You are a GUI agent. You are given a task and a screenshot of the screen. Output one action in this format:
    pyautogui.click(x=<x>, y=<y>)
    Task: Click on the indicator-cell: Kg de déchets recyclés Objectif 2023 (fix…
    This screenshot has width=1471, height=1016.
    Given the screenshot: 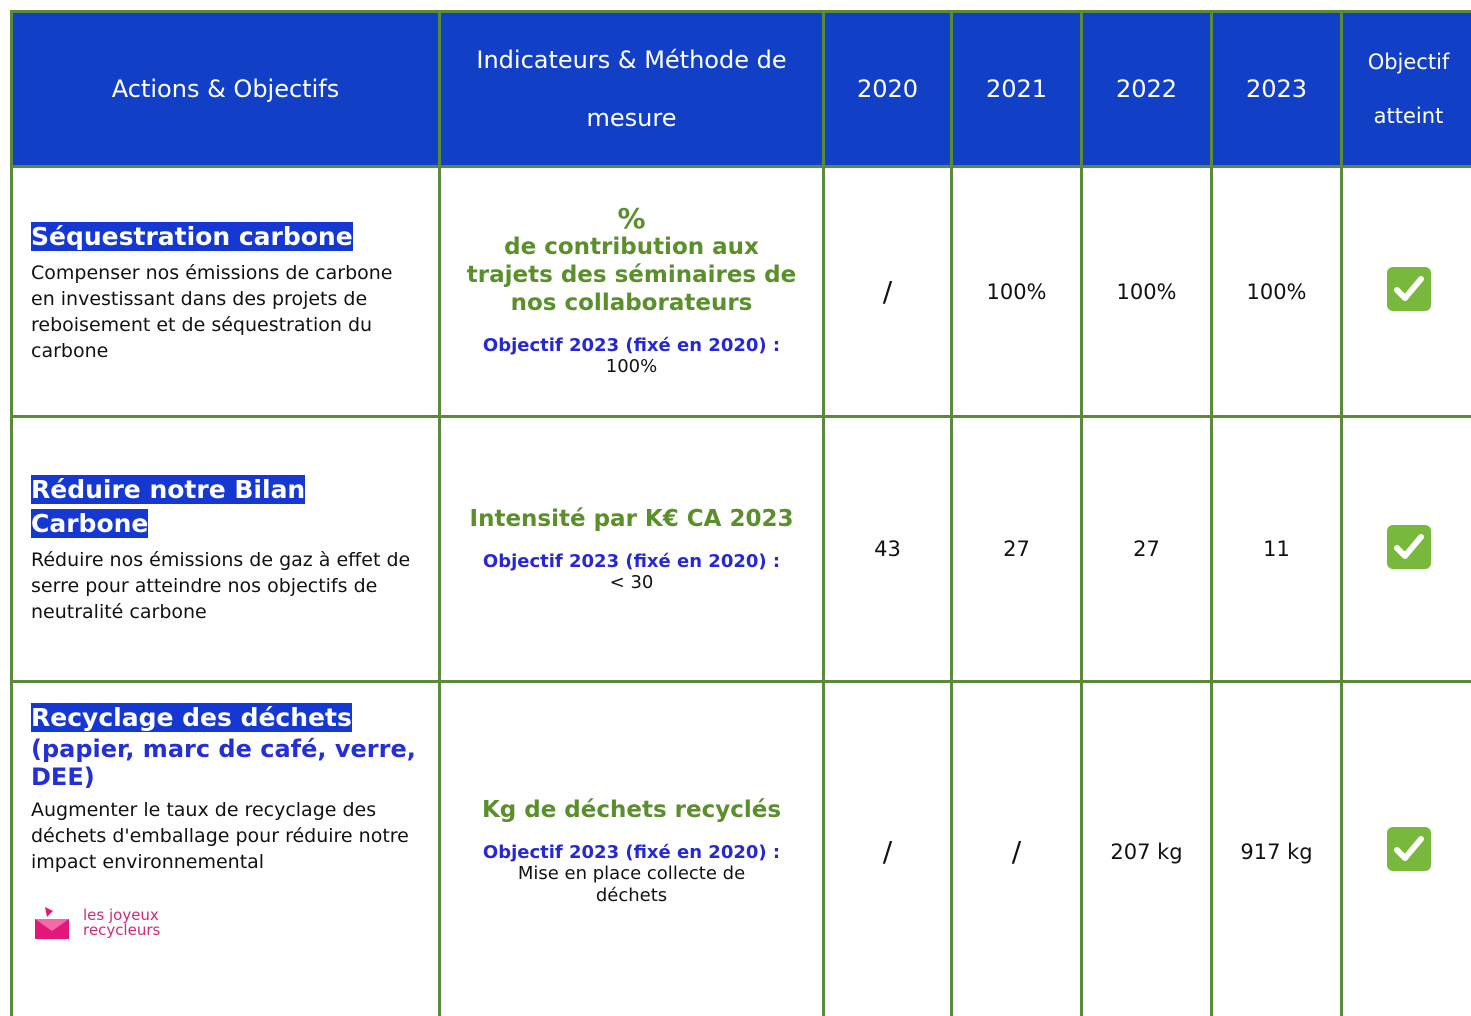 What is the action you would take?
    pyautogui.click(x=631, y=848)
    